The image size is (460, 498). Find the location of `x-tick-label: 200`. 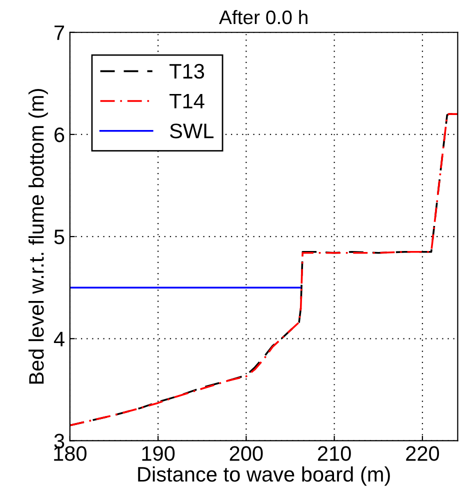

x-tick-label: 200 is located at coordinates (246, 453).